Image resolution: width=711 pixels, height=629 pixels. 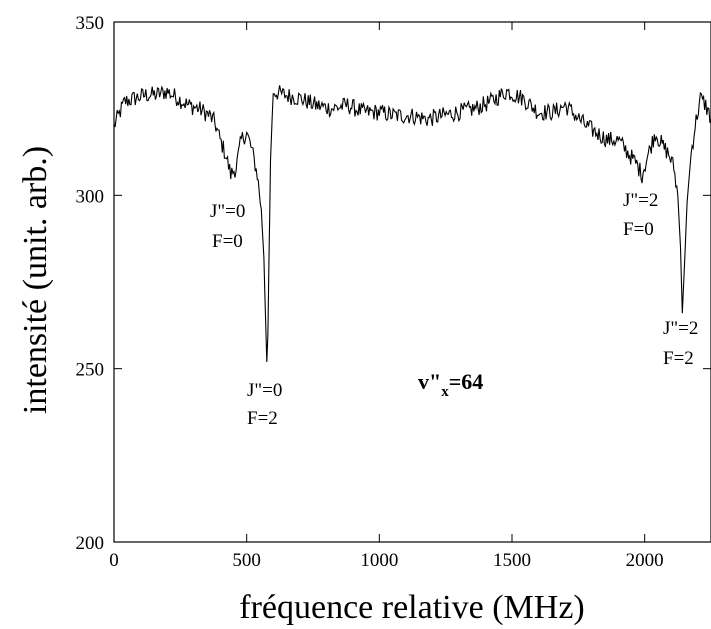 I want to click on vibrational-level-value: =64, so click(x=466, y=381).